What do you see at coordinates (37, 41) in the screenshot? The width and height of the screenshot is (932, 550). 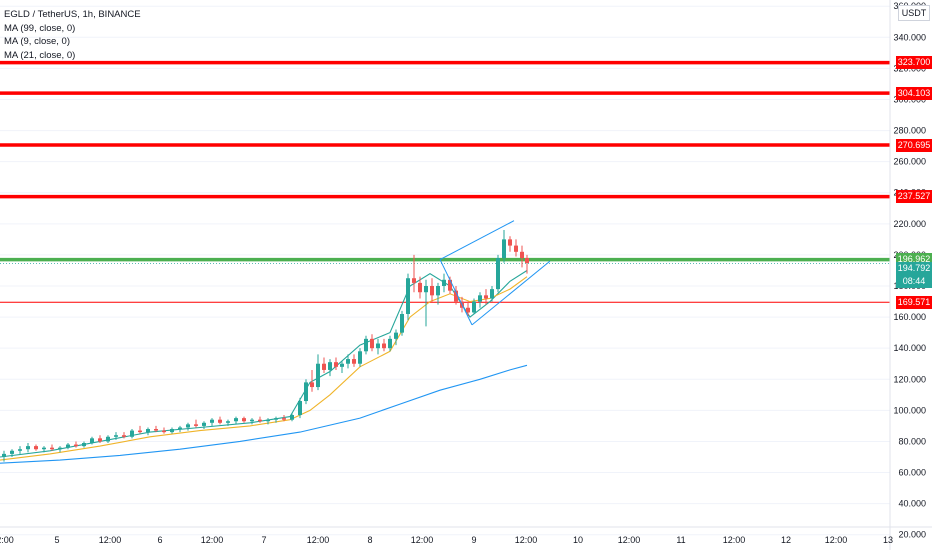 I see `indicator-ma9-label: MA (9, close, 0)` at bounding box center [37, 41].